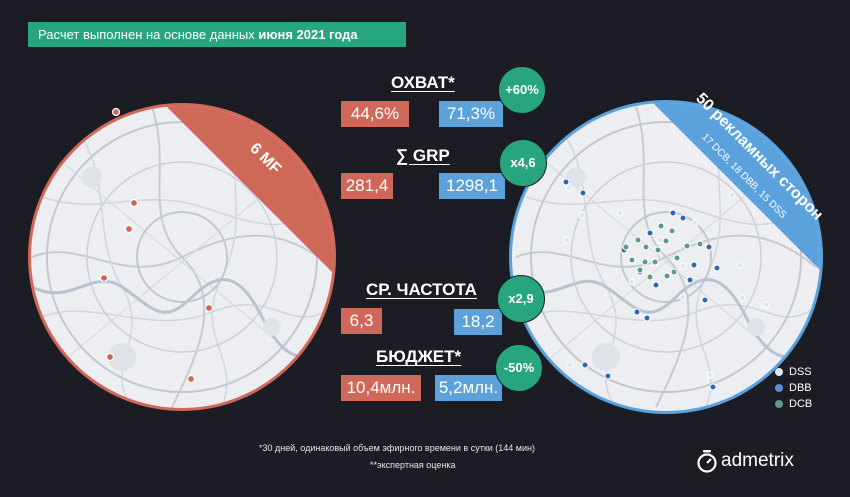  What do you see at coordinates (413, 465) in the screenshot?
I see `footnote-2: **экспертная оценка` at bounding box center [413, 465].